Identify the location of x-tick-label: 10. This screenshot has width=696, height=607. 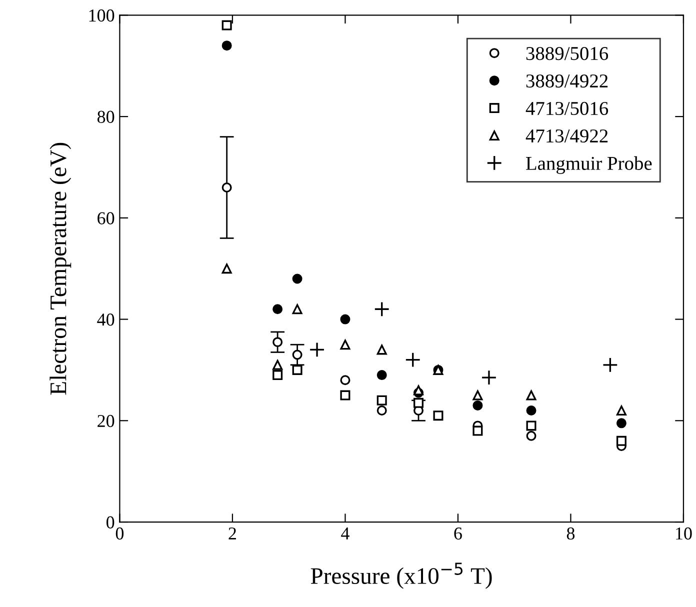
(684, 533).